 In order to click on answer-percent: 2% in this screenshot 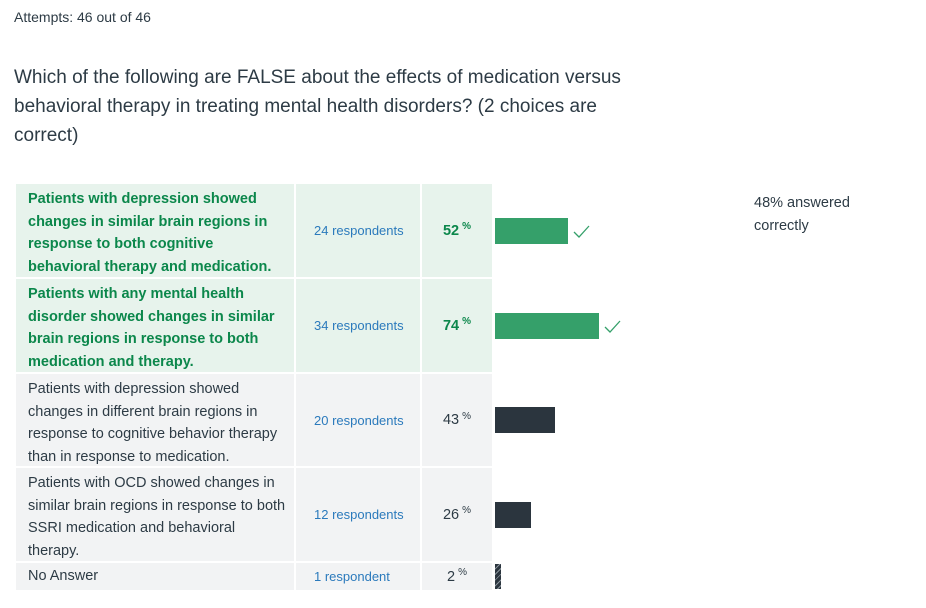, I will do `click(457, 576)`.